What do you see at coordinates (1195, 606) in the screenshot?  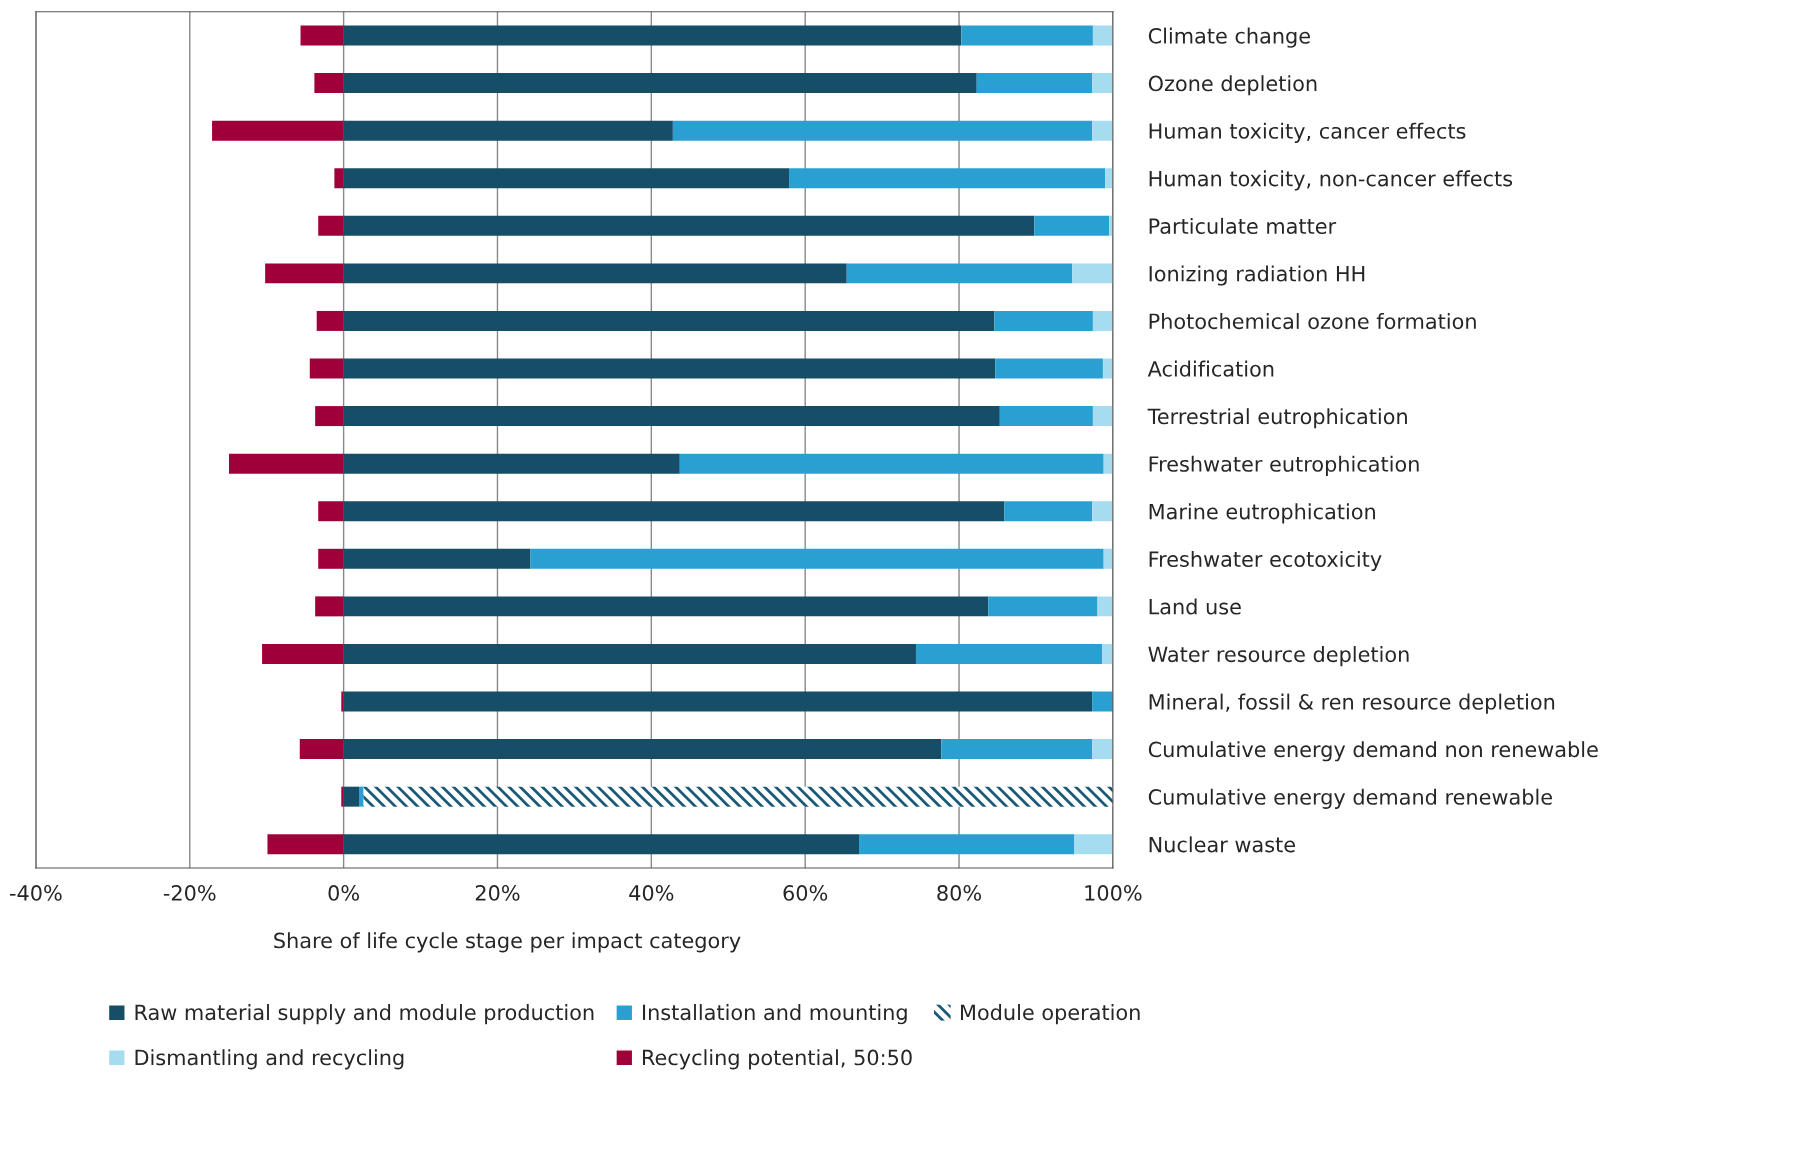 I see `y-tick-label: Land use` at bounding box center [1195, 606].